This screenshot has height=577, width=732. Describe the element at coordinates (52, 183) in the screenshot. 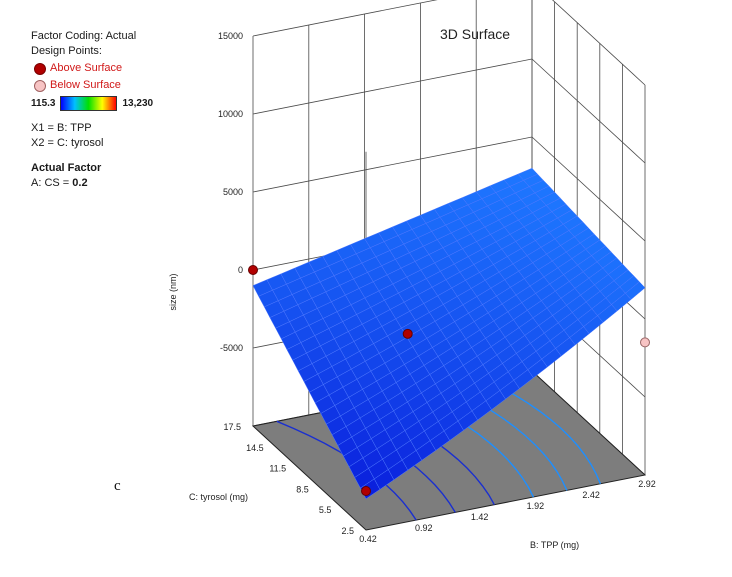

I see `actual-factor-prefix: A: CS =` at that location.